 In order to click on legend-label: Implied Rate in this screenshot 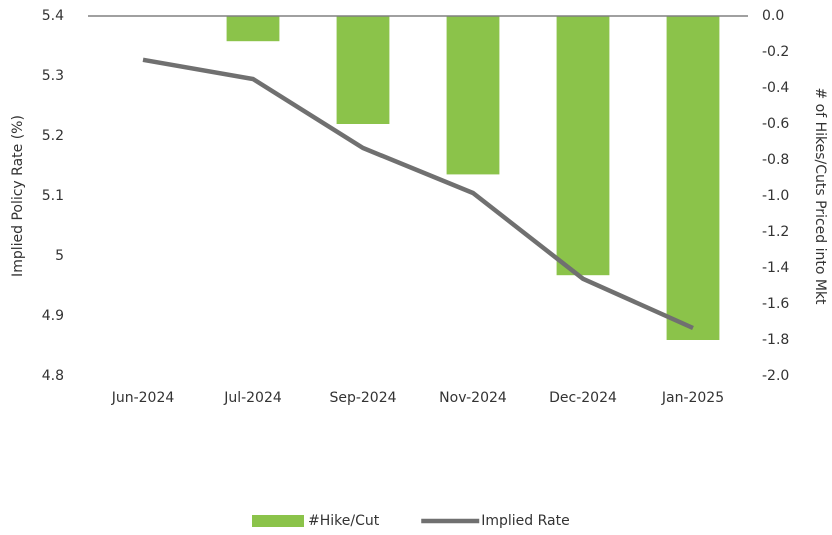, I will do `click(525, 521)`.